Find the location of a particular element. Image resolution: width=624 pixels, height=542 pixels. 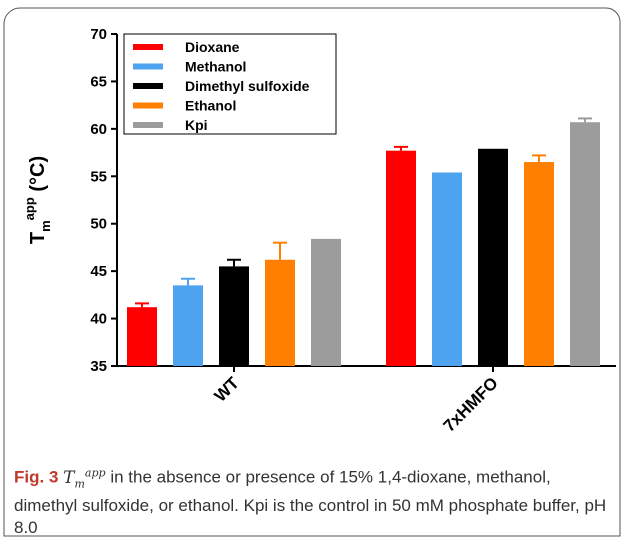

bar-dimethyl-sulfoxide-wt is located at coordinates (234, 316).